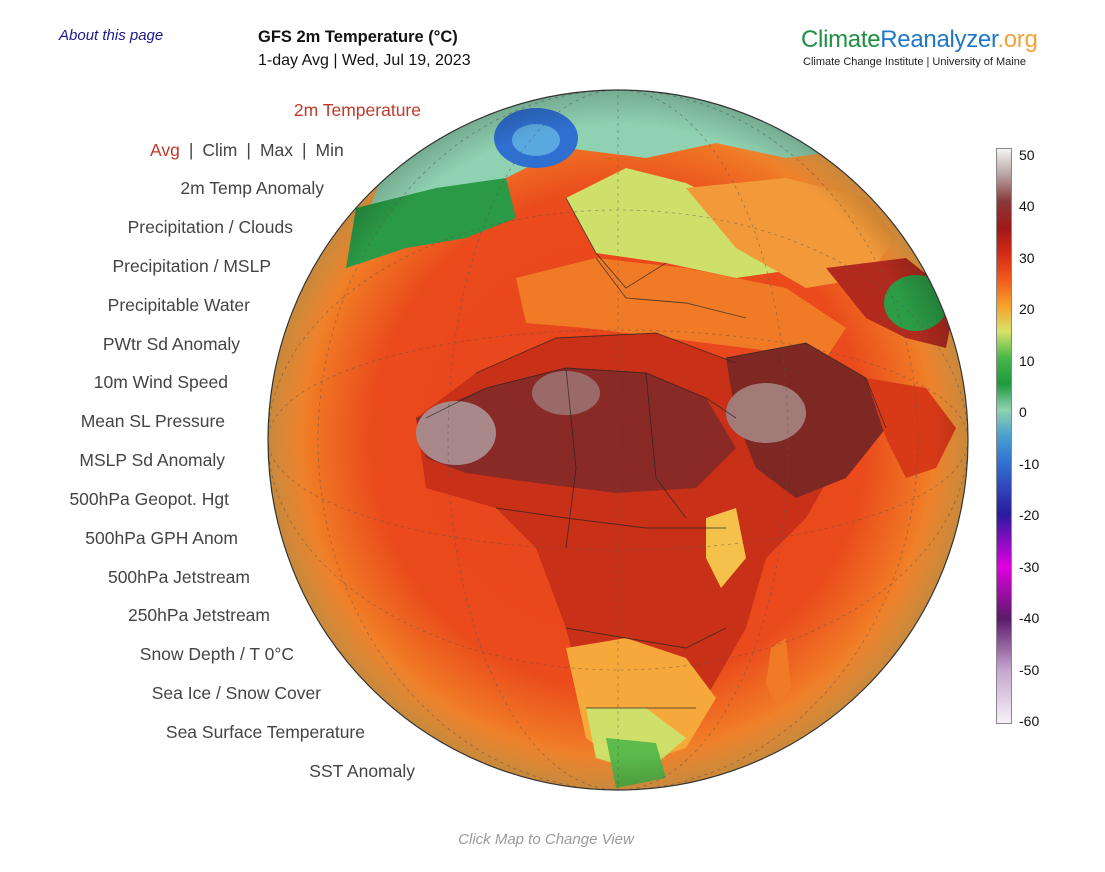 Image resolution: width=1105 pixels, height=872 pixels. I want to click on brand-reanalyzer: Reanalyzer, so click(939, 39).